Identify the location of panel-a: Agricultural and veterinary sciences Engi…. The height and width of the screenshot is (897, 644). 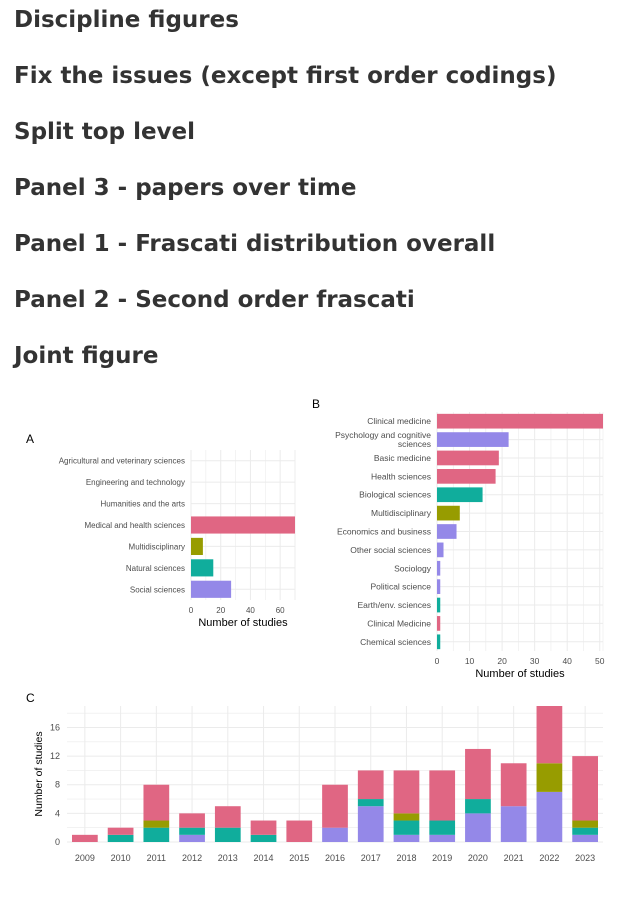
(161, 530).